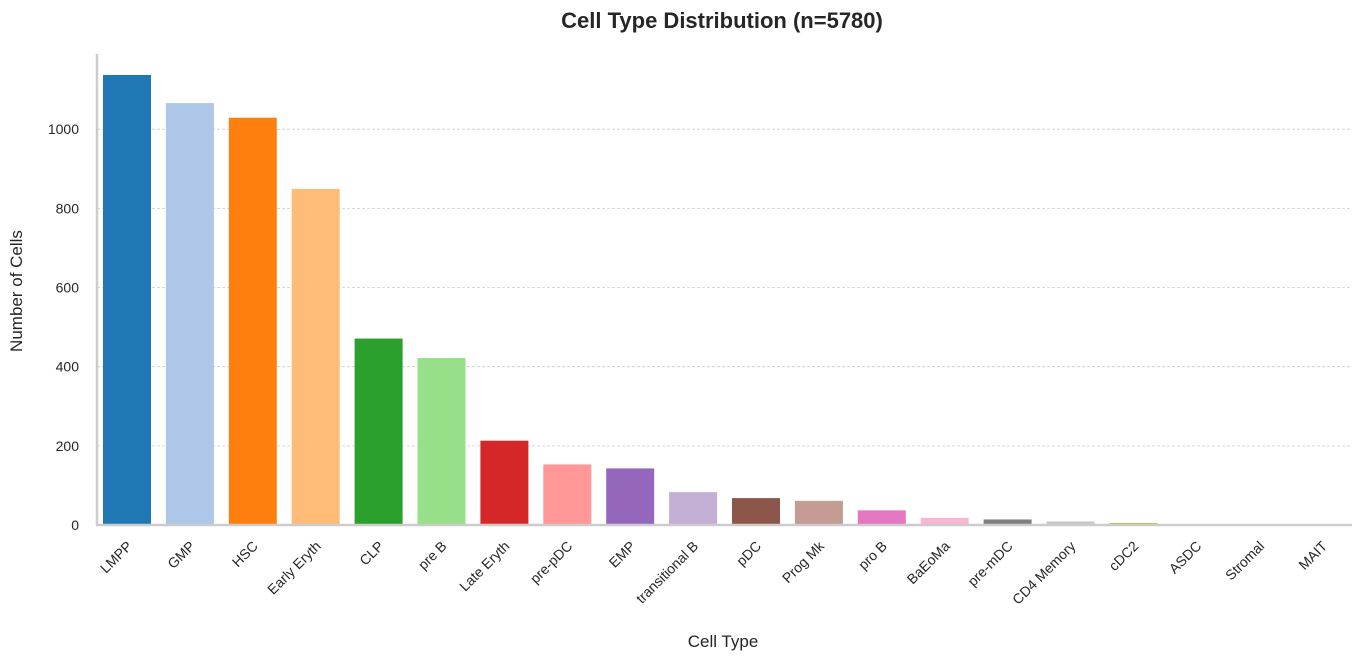 The image size is (1360, 660). Describe the element at coordinates (75, 525) in the screenshot. I see `y-tick-label: 0` at that location.